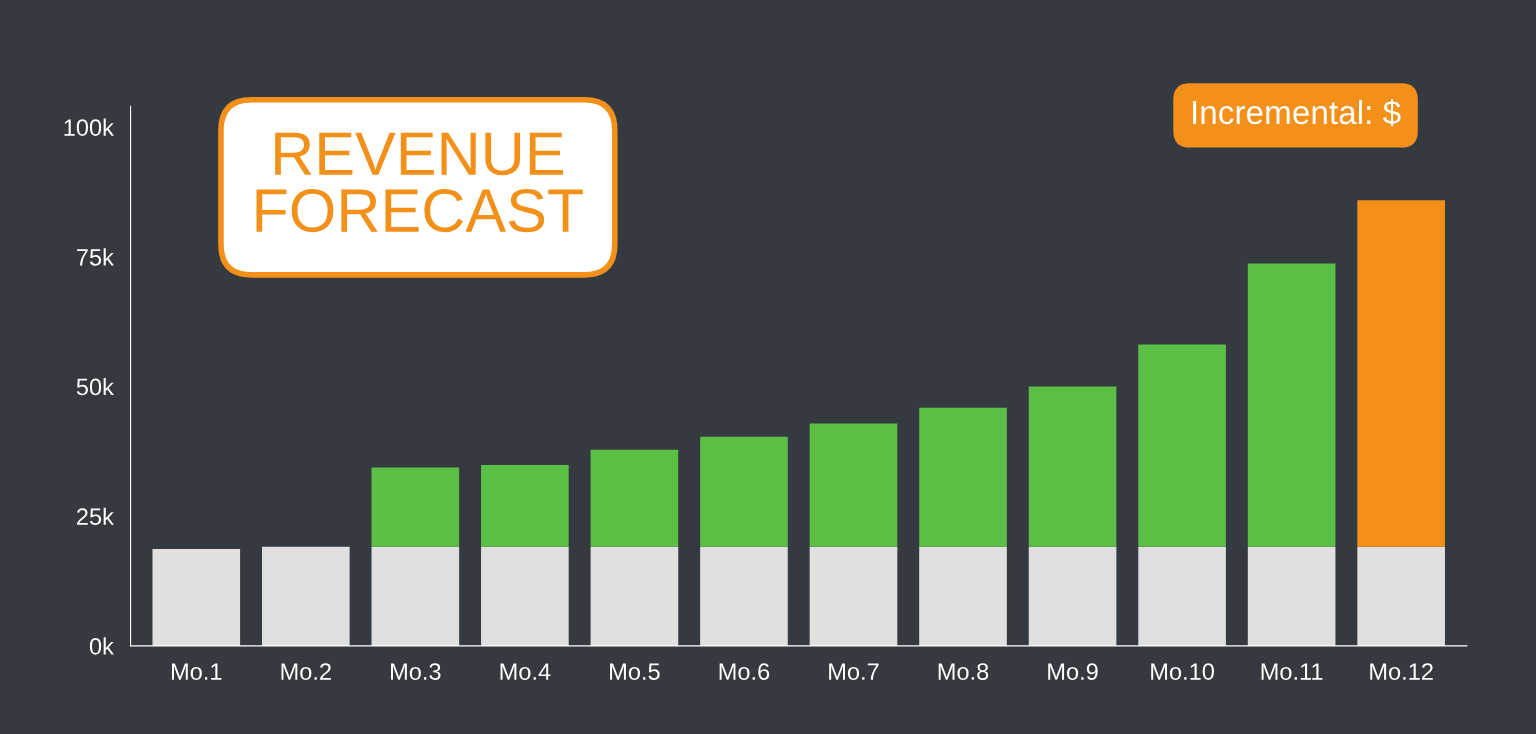 This screenshot has height=734, width=1536. I want to click on x-tick-label: Mo.12, so click(1401, 671).